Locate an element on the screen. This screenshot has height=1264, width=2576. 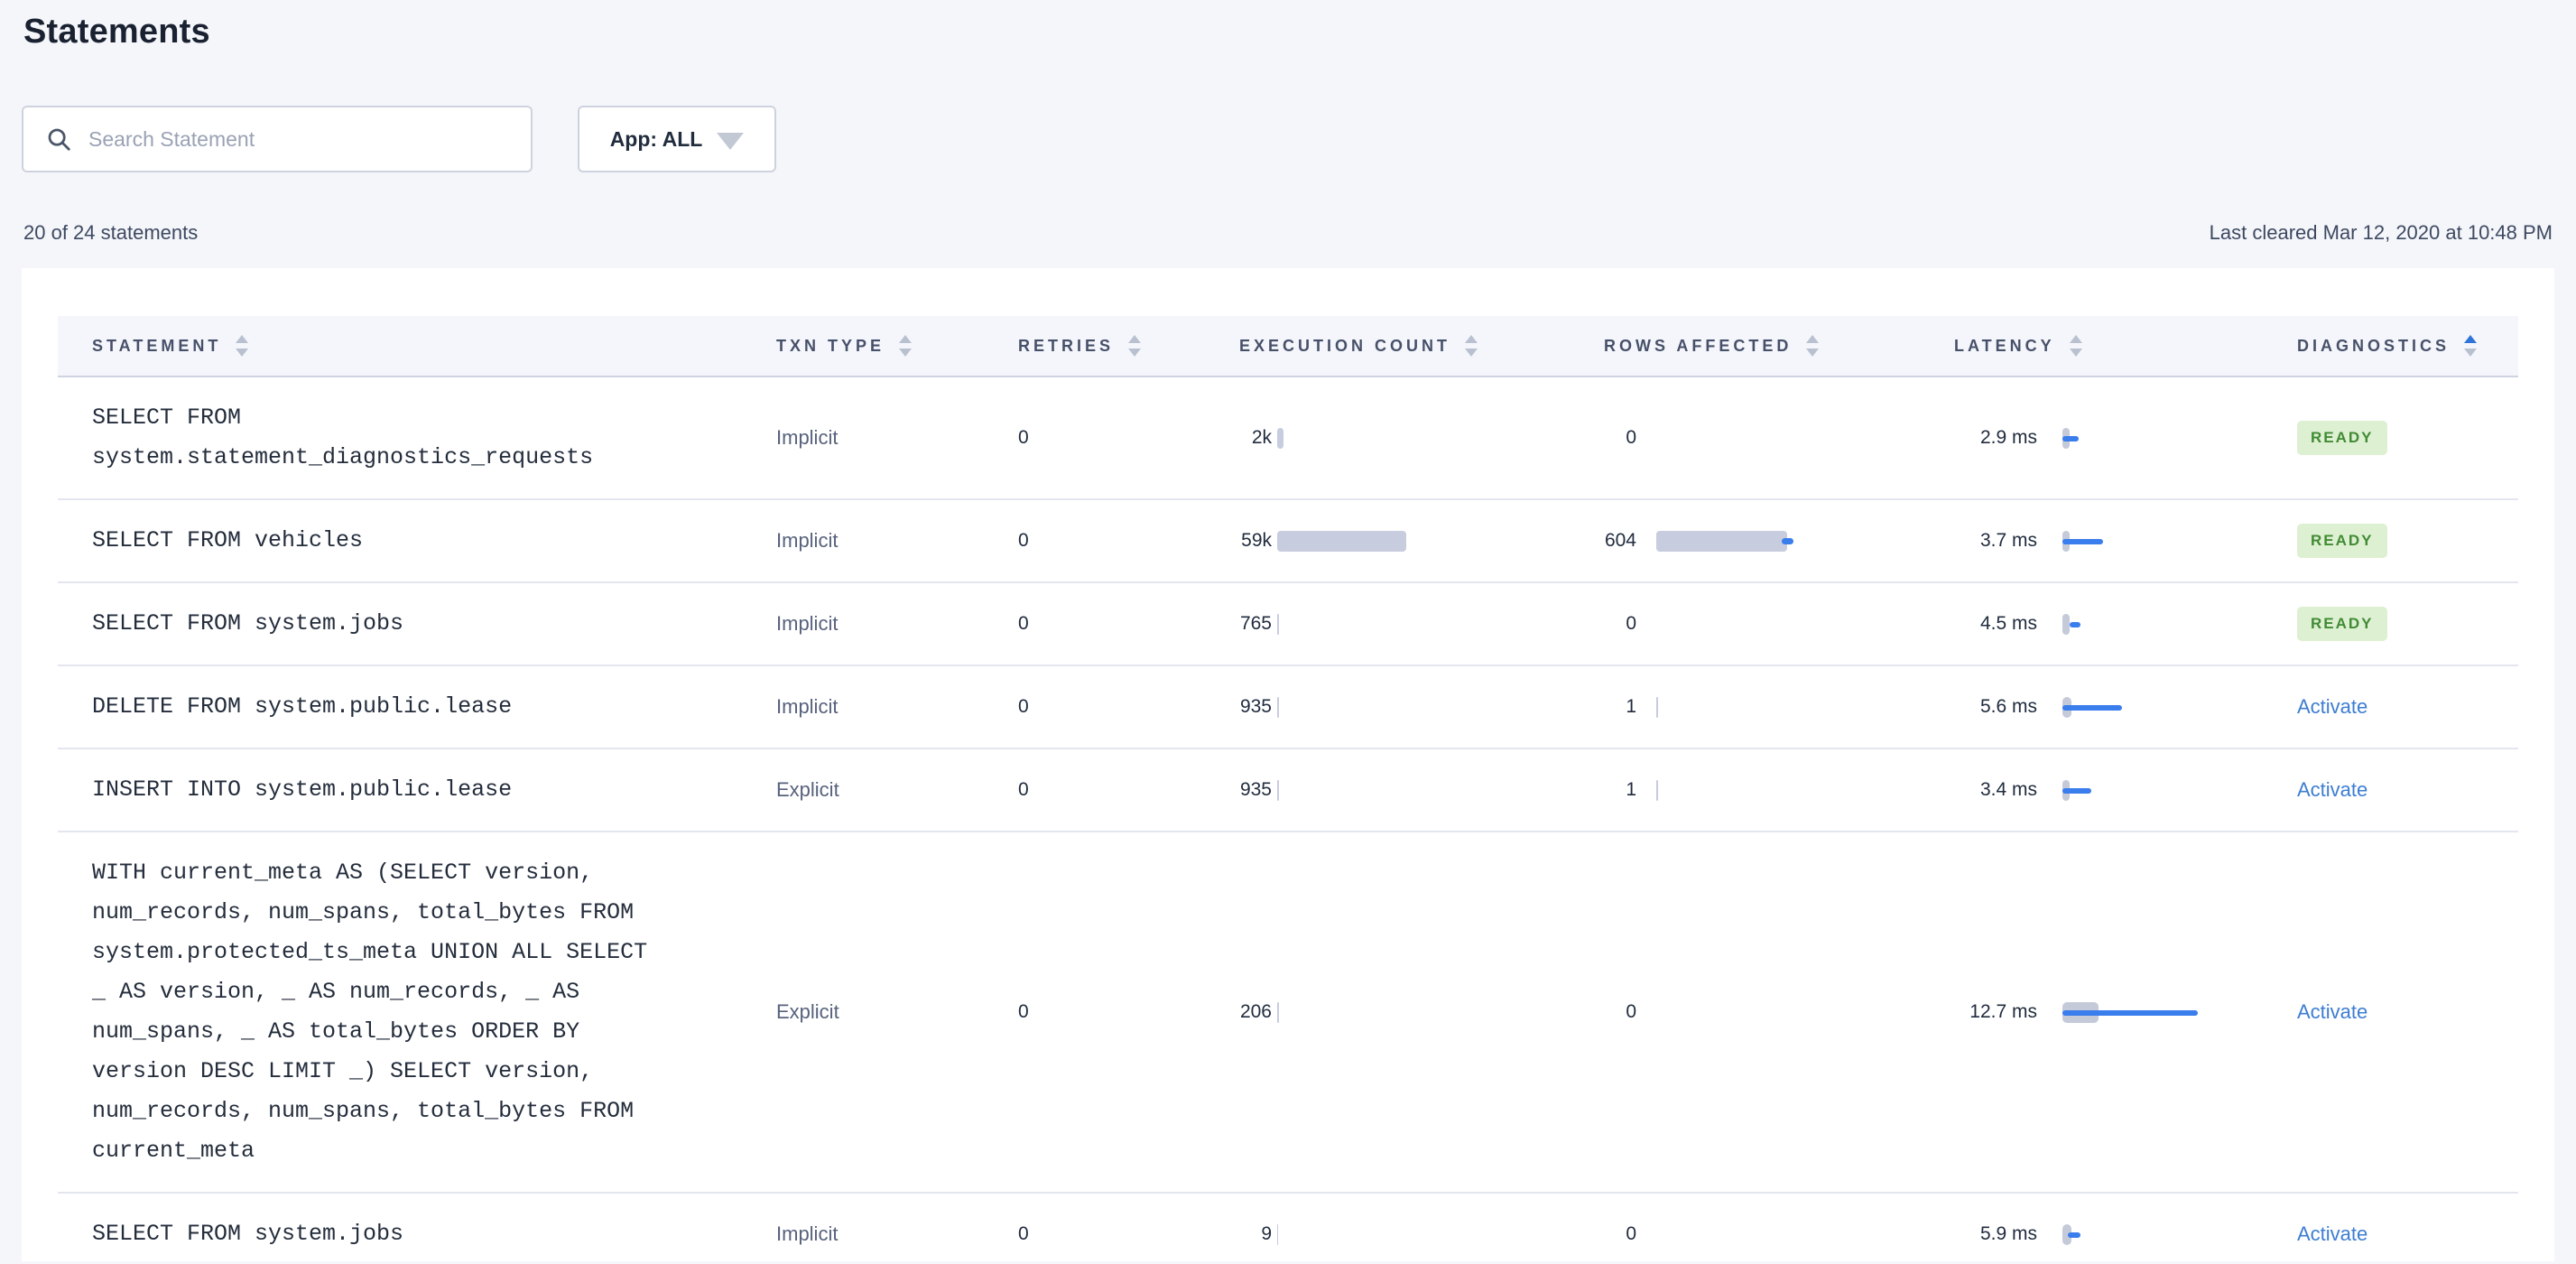
column-header-latency: LATENCY is located at coordinates (2125, 346).